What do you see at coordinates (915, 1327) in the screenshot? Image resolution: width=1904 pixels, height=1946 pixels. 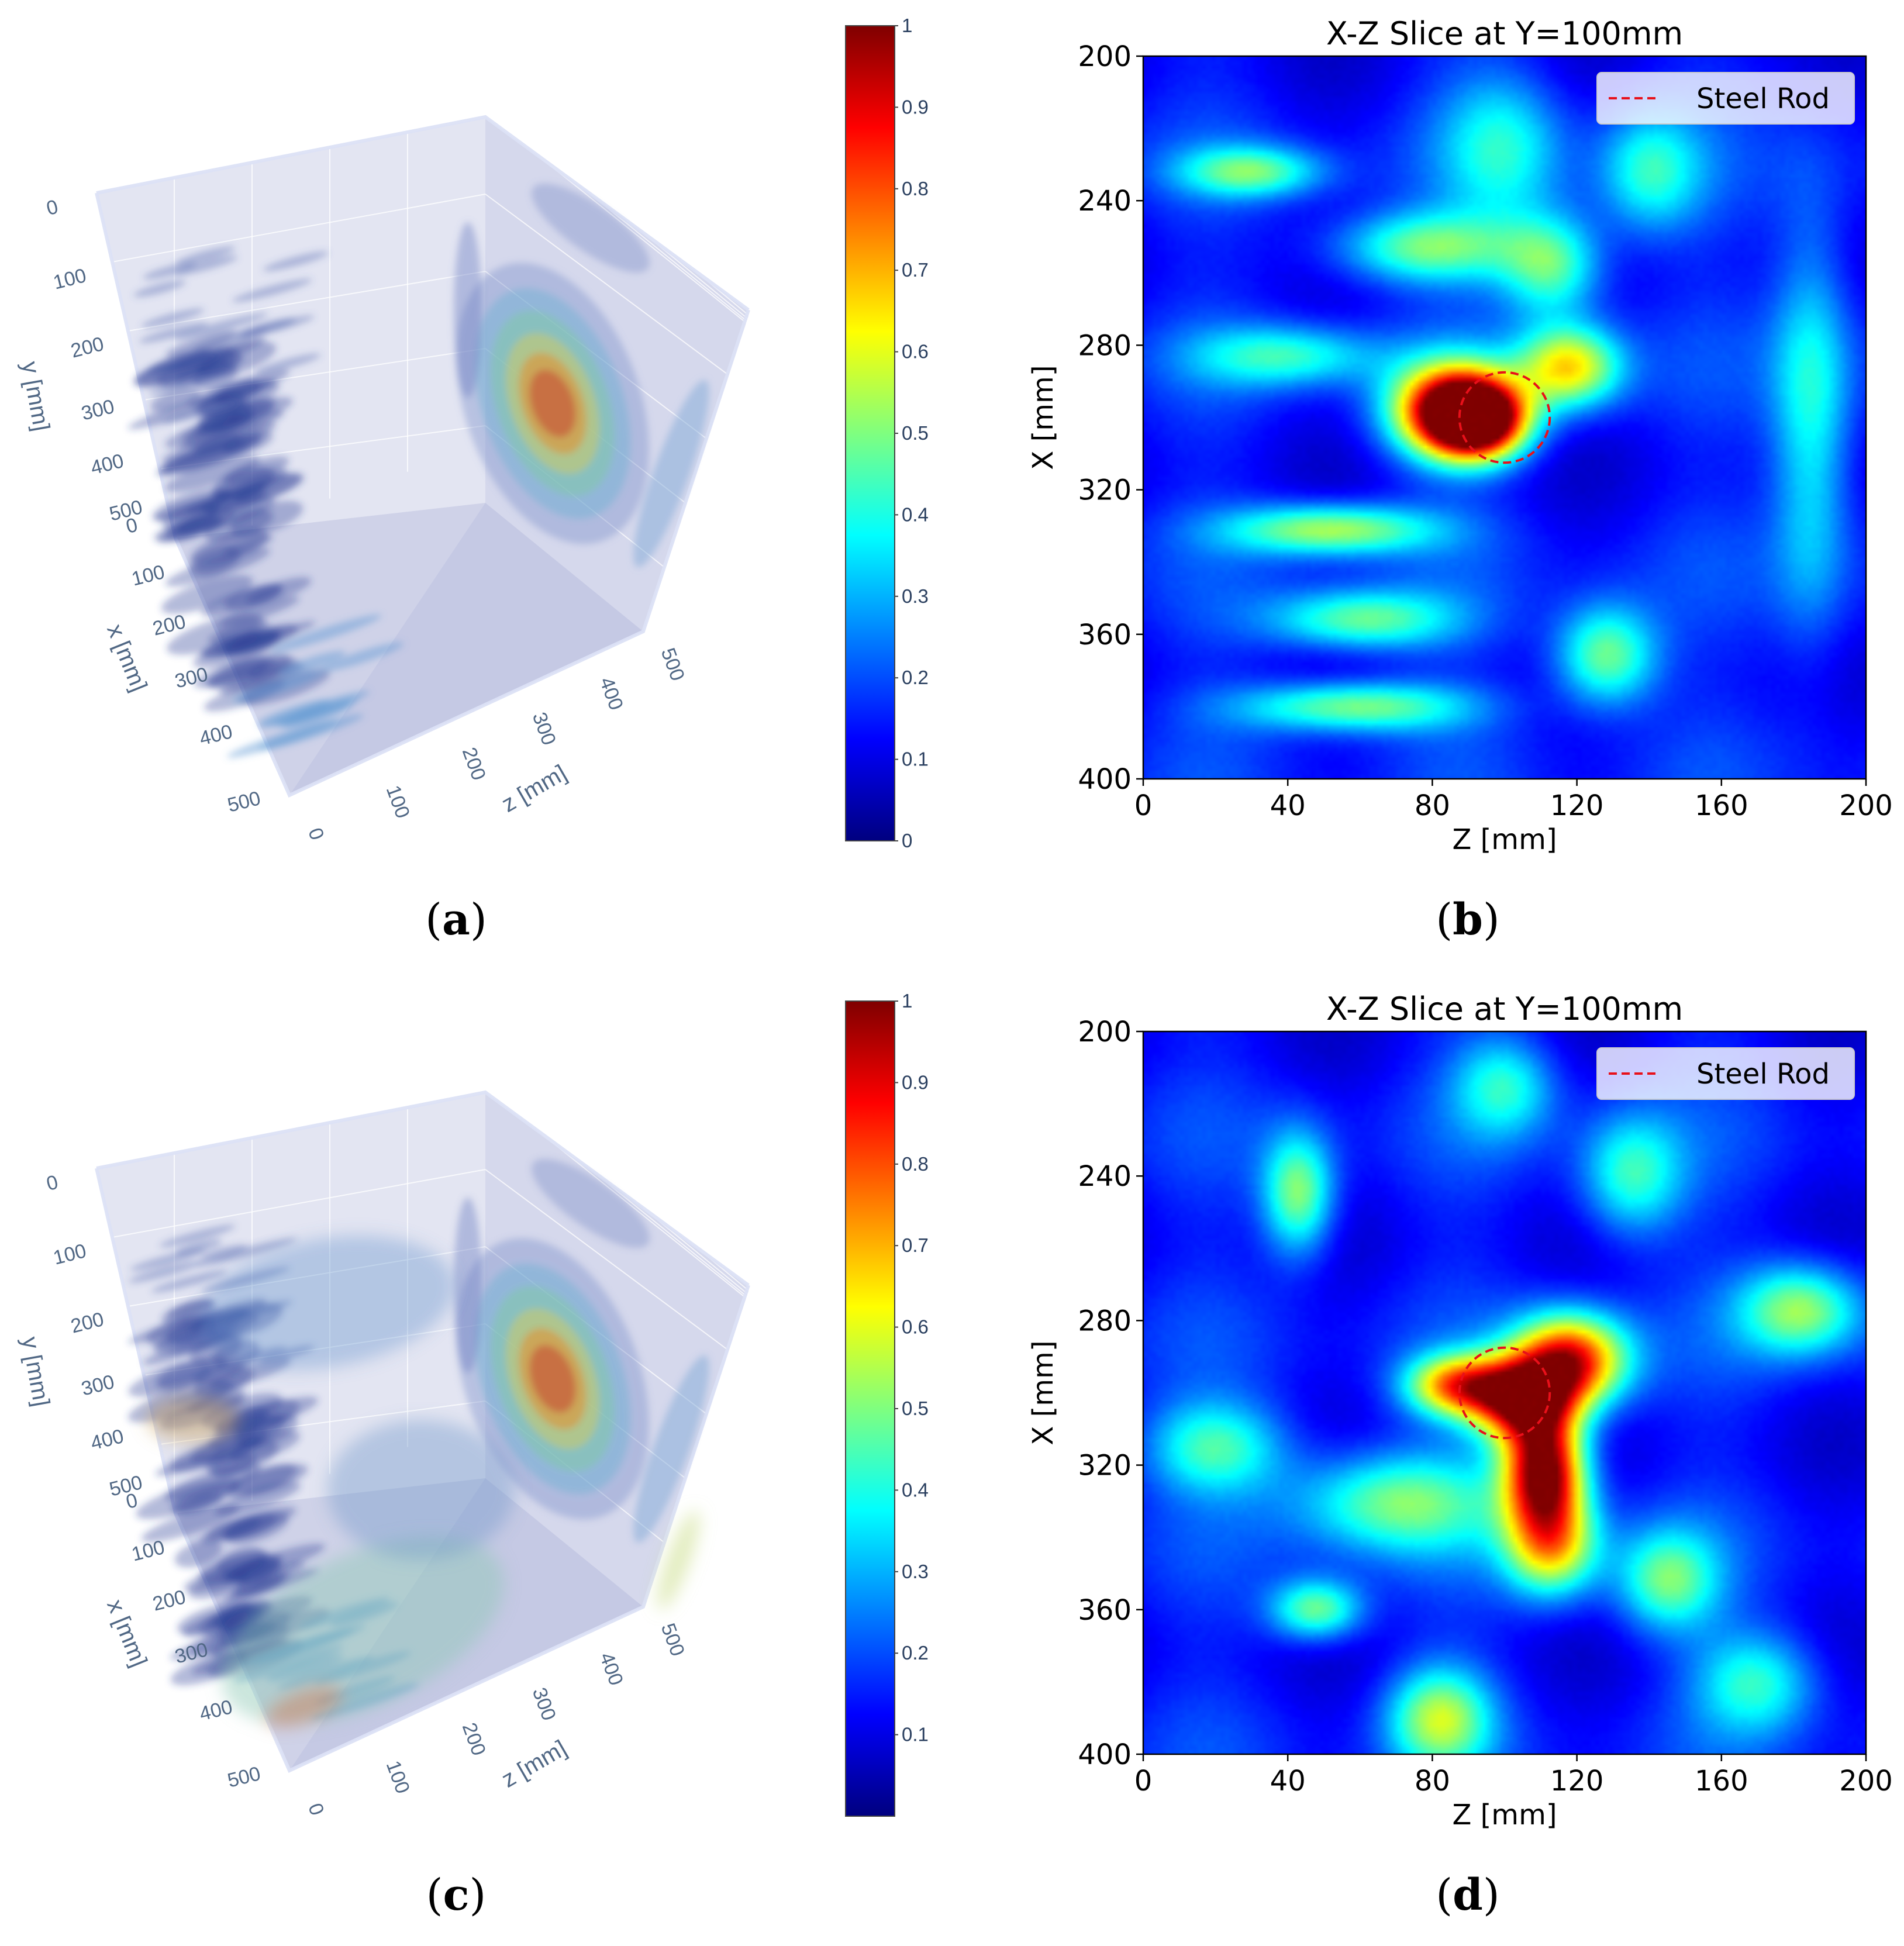 I see `colorbar-tick-label: 0.6` at bounding box center [915, 1327].